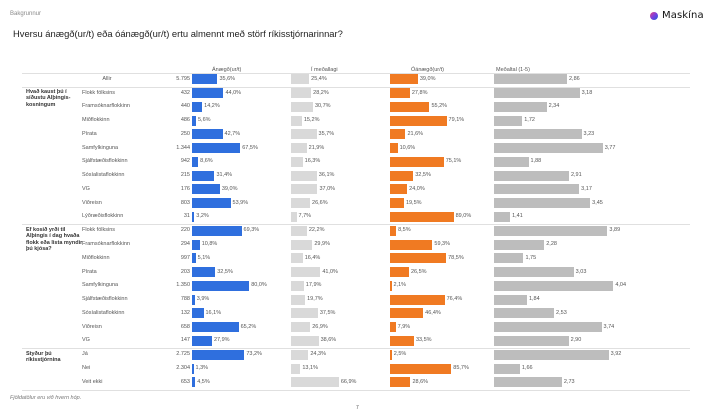 The width and height of the screenshot is (713, 411). Describe the element at coordinates (202, 368) in the screenshot. I see `value-satisfied: 1,3%` at that location.